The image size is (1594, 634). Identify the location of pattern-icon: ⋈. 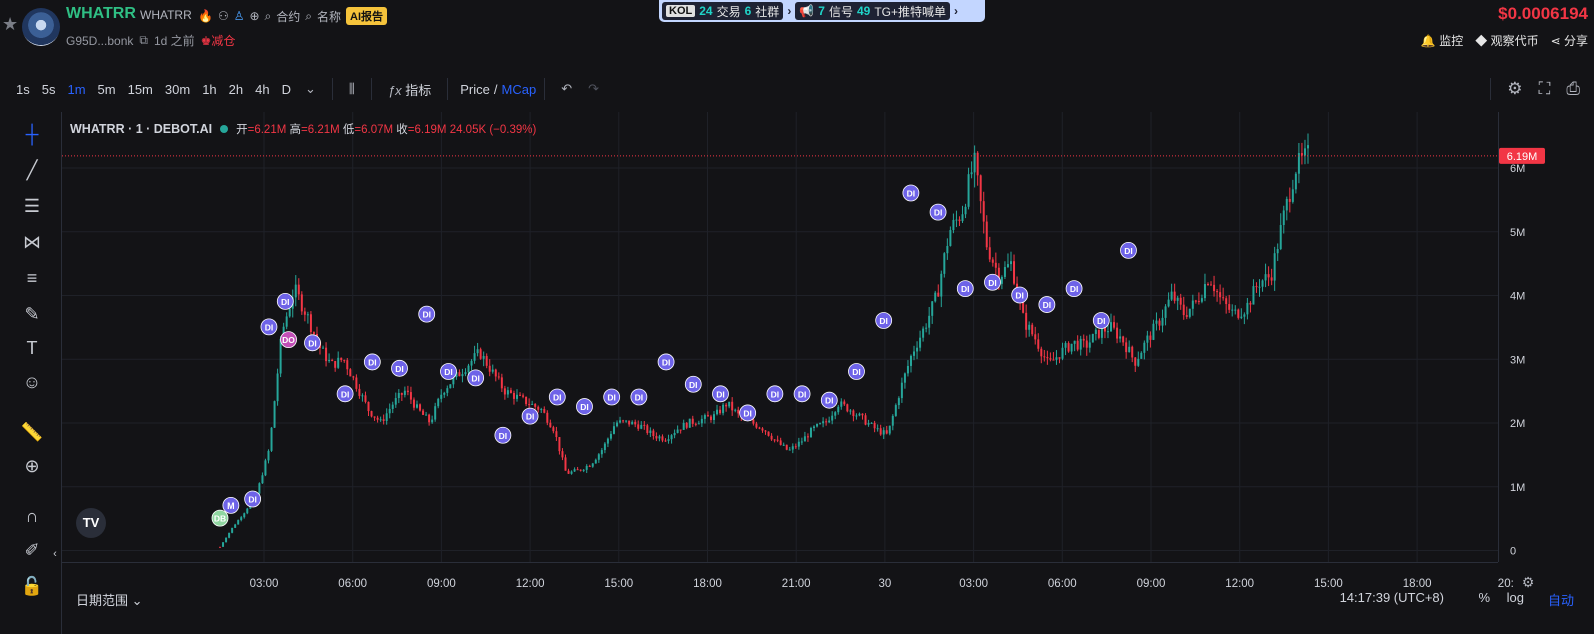
(32, 242).